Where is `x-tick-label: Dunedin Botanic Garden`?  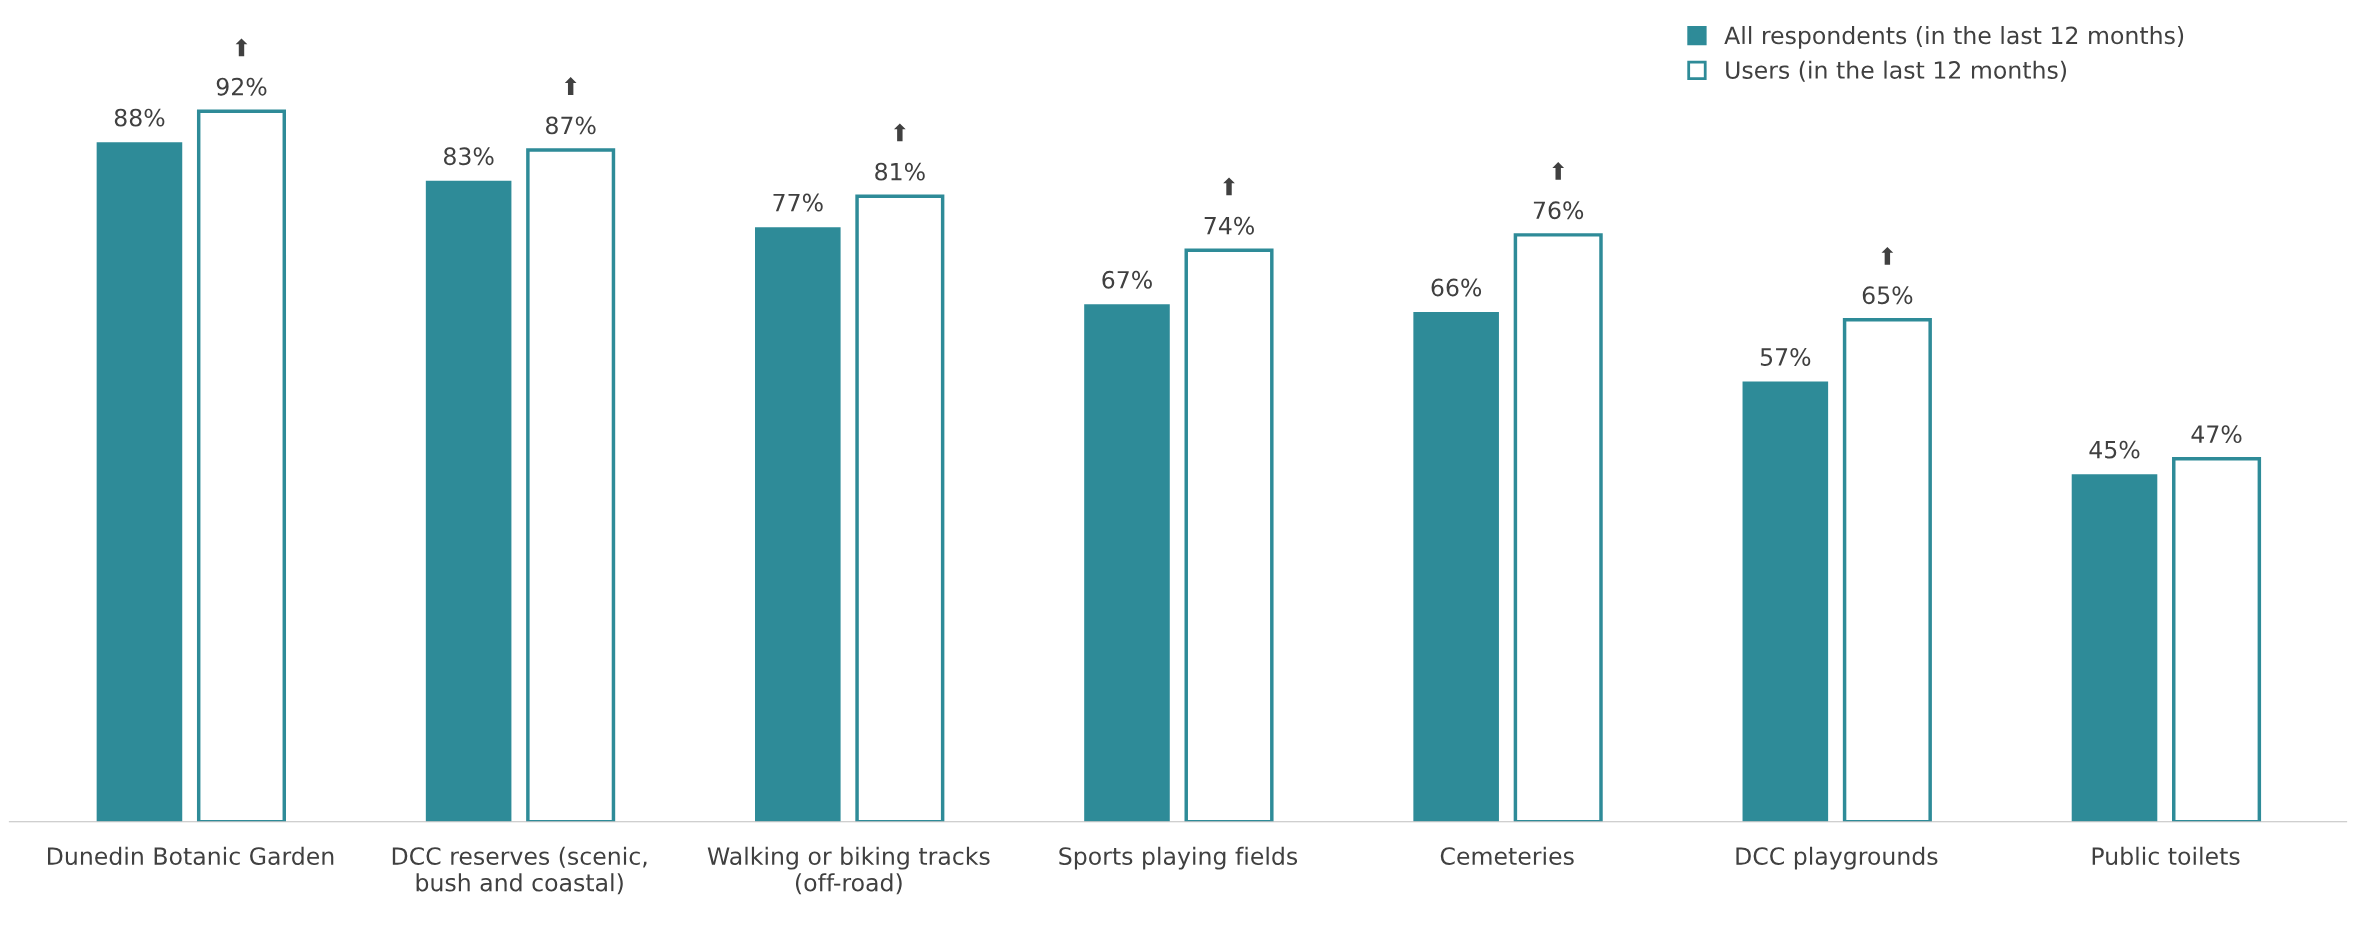
x-tick-label: Dunedin Botanic Garden is located at coordinates (191, 856).